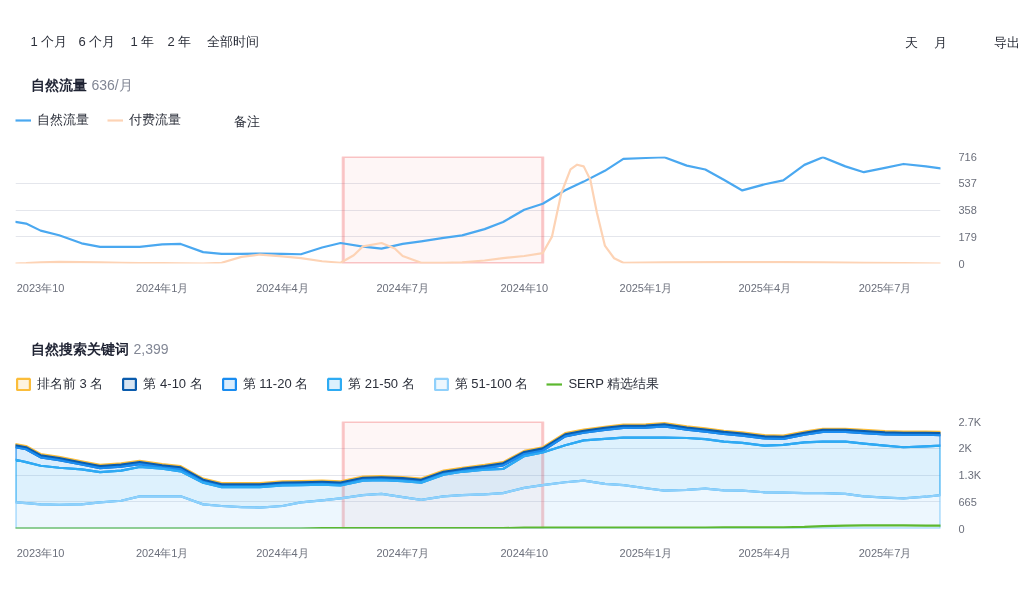 This screenshot has height=599, width=1024. Describe the element at coordinates (142, 41) in the screenshot. I see `text: 1 年` at that location.